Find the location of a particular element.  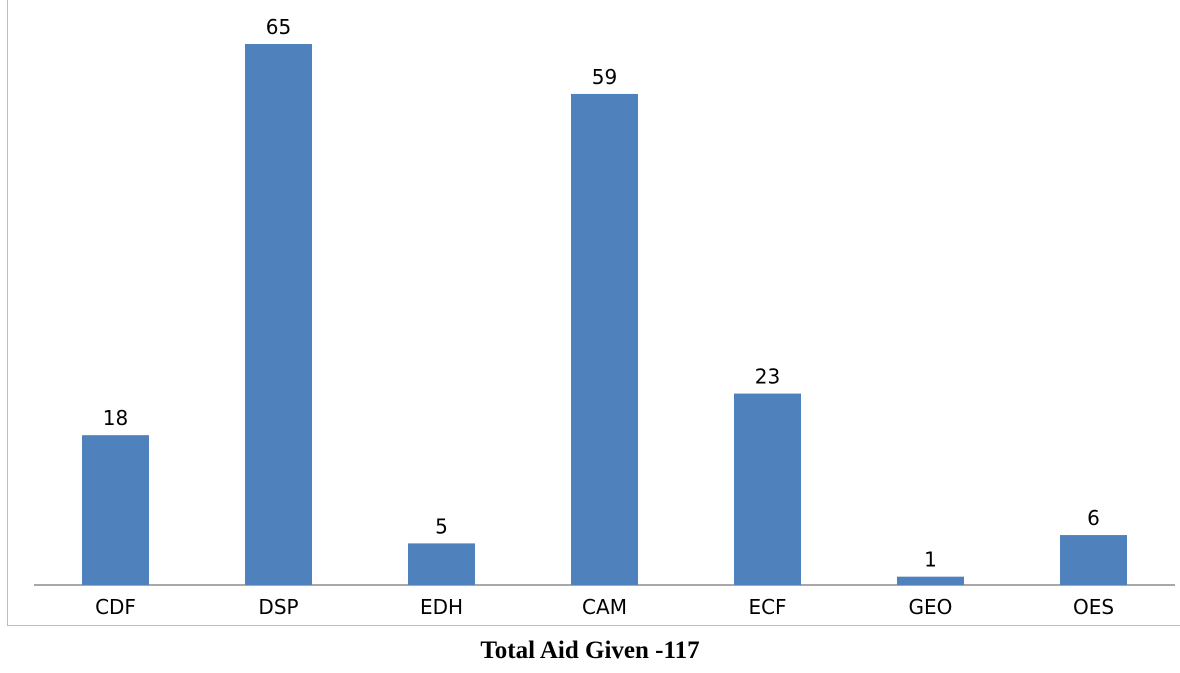

data-label-cam: 59 is located at coordinates (604, 77).